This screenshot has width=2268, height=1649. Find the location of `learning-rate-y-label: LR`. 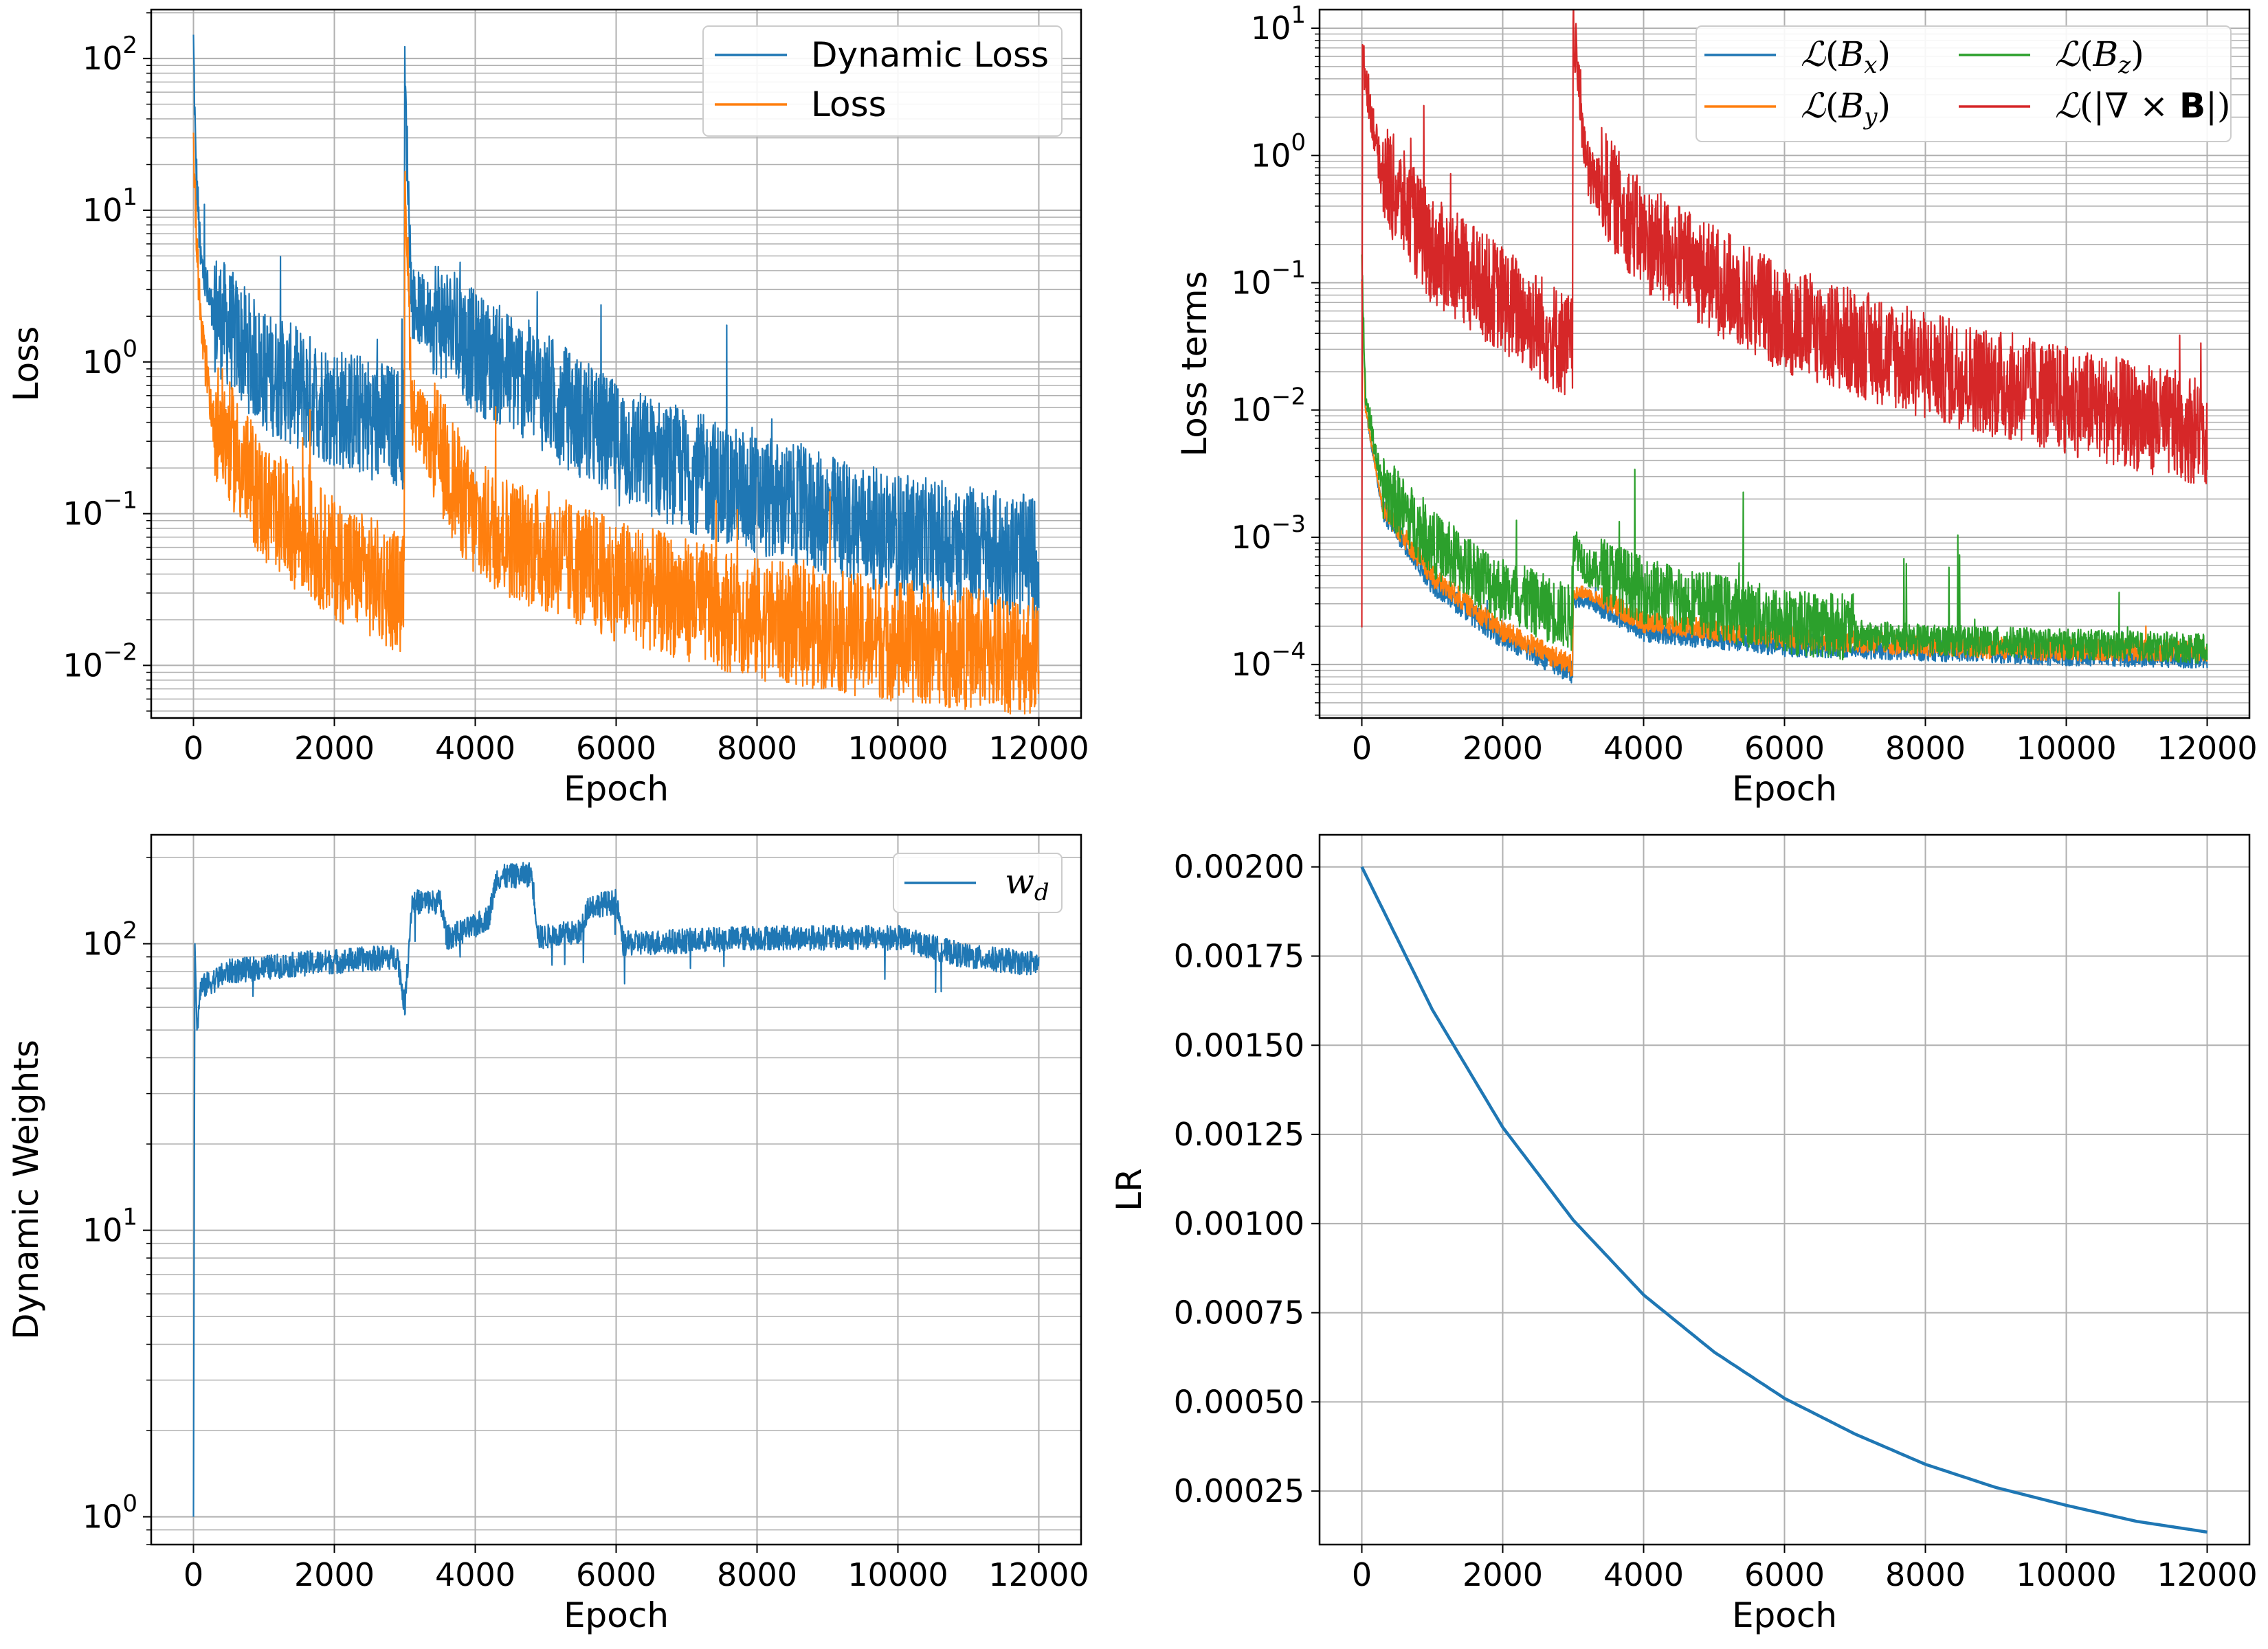

learning-rate-y-label: LR is located at coordinates (1129, 1189).